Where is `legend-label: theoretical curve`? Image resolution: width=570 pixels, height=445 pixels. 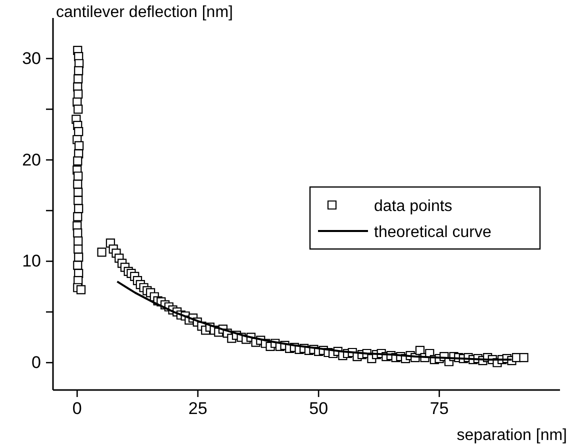 legend-label: theoretical curve is located at coordinates (433, 232).